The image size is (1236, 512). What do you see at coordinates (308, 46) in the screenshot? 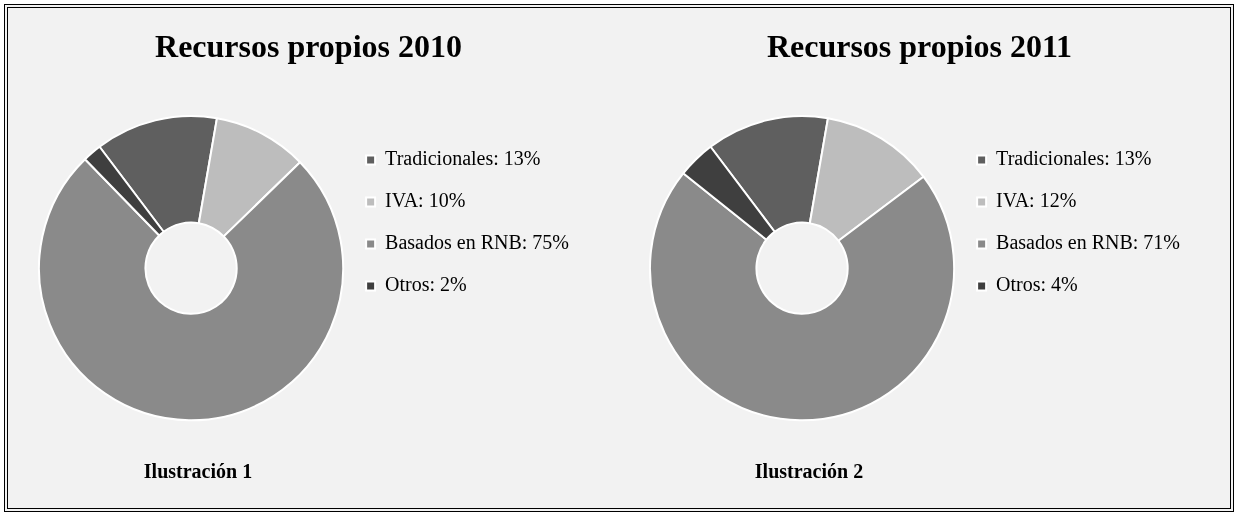
I see `chart-title: Recursos propios 2010` at bounding box center [308, 46].